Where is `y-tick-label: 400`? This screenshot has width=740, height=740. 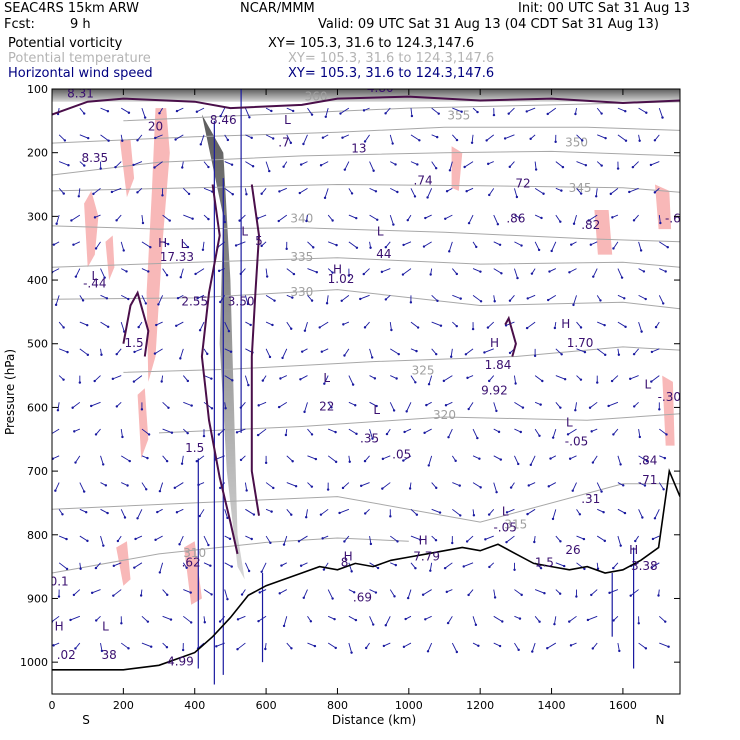
y-tick-label: 400 is located at coordinates (37, 280).